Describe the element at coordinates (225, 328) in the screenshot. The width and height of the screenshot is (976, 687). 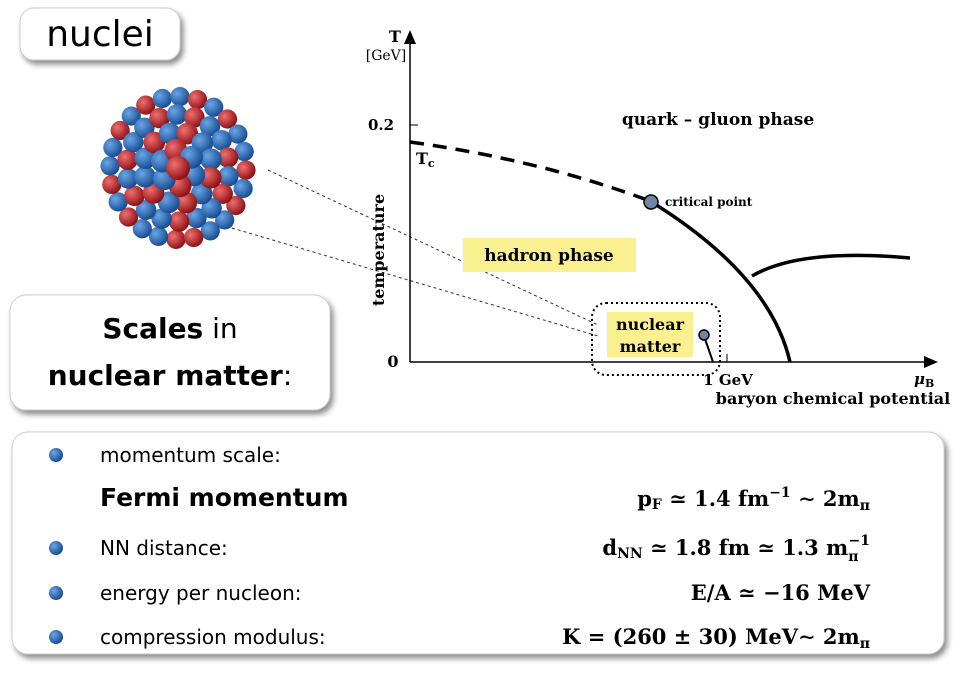
I see `caption-text: in` at that location.